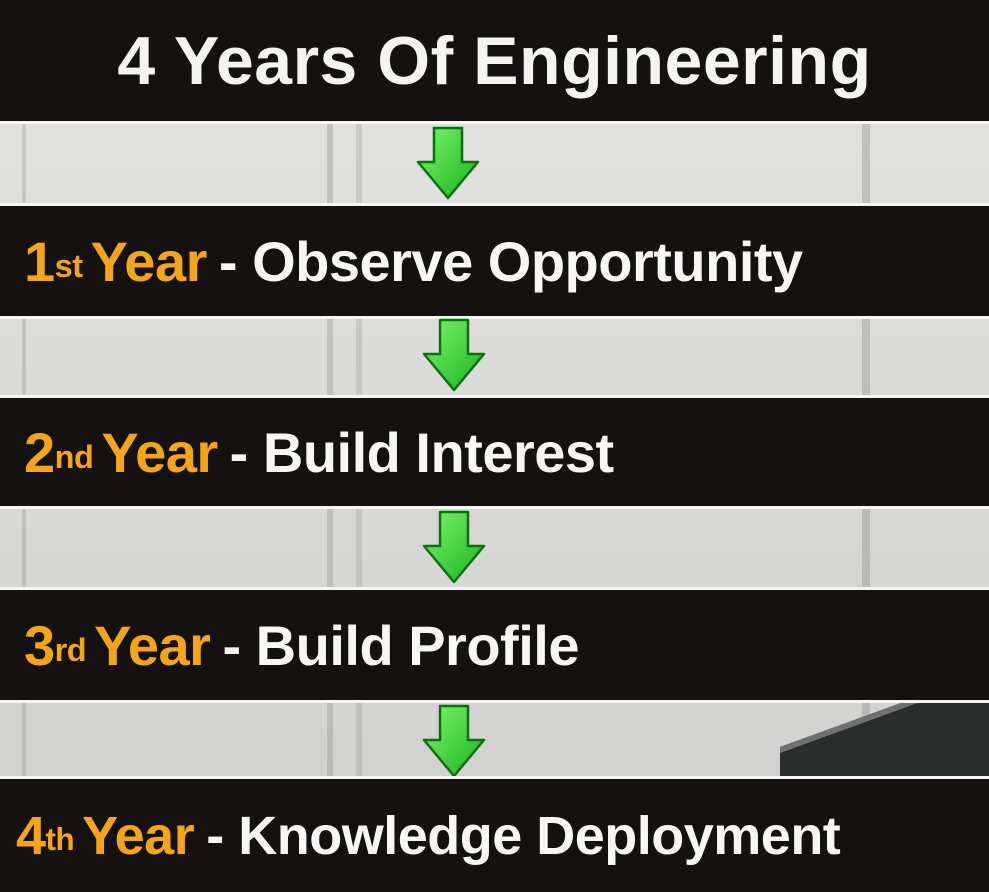 Image resolution: width=989 pixels, height=892 pixels. I want to click on year-3-bar: 3rd Year - Build Profile, so click(494, 645).